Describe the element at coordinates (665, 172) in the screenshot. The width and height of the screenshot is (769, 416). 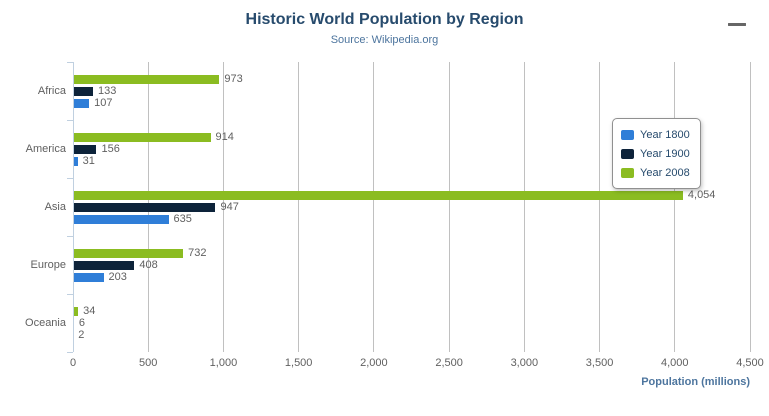
I see `legend-label: Year 2008` at that location.